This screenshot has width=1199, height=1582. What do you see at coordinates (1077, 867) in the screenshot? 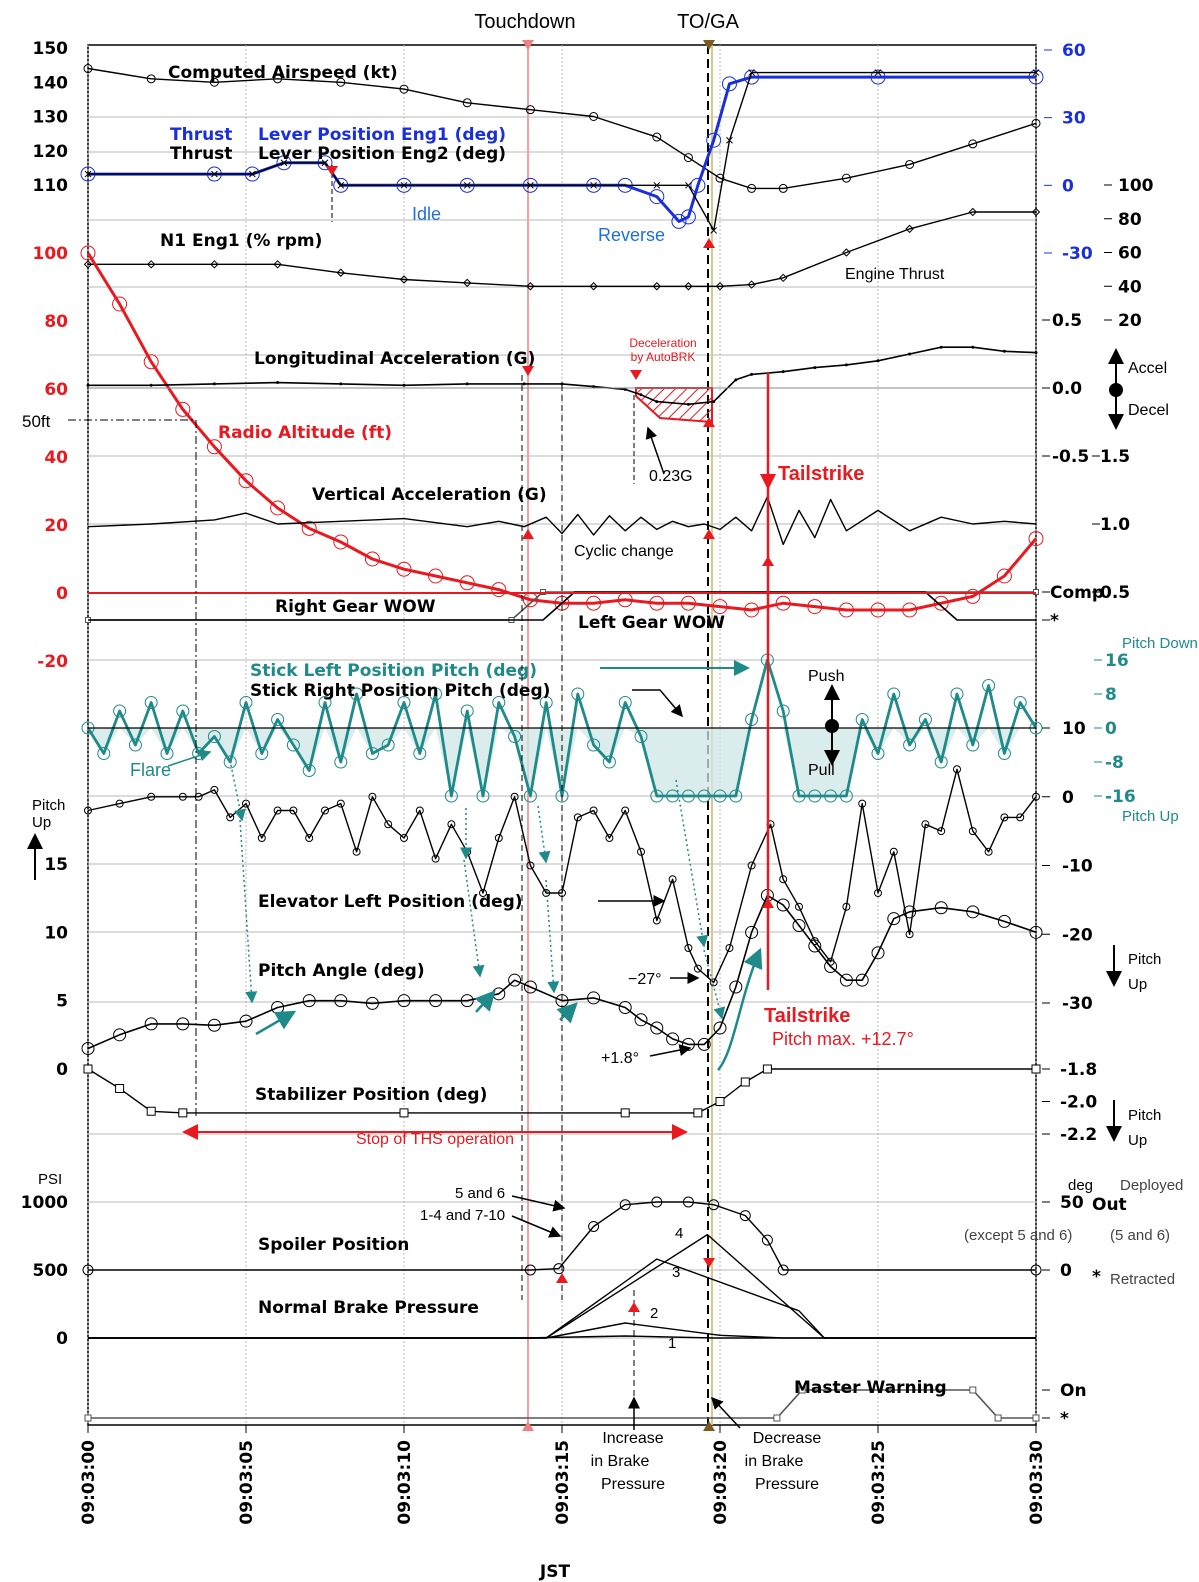
I see `y-tick-label-elevator: -10` at bounding box center [1077, 867].